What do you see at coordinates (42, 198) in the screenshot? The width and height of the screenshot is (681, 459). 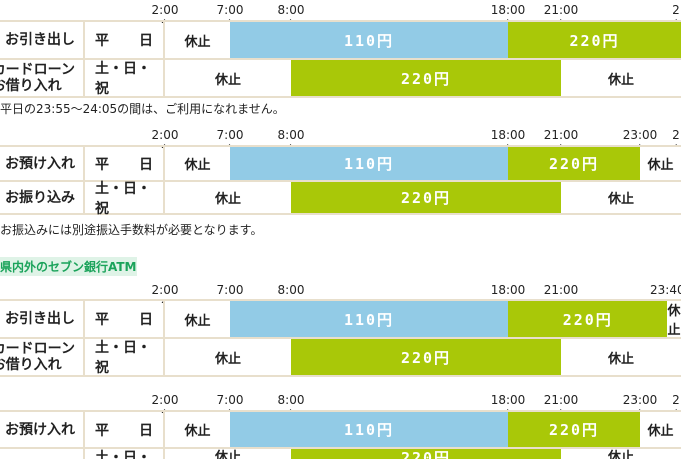 I see `service-label: お振り込み` at bounding box center [42, 198].